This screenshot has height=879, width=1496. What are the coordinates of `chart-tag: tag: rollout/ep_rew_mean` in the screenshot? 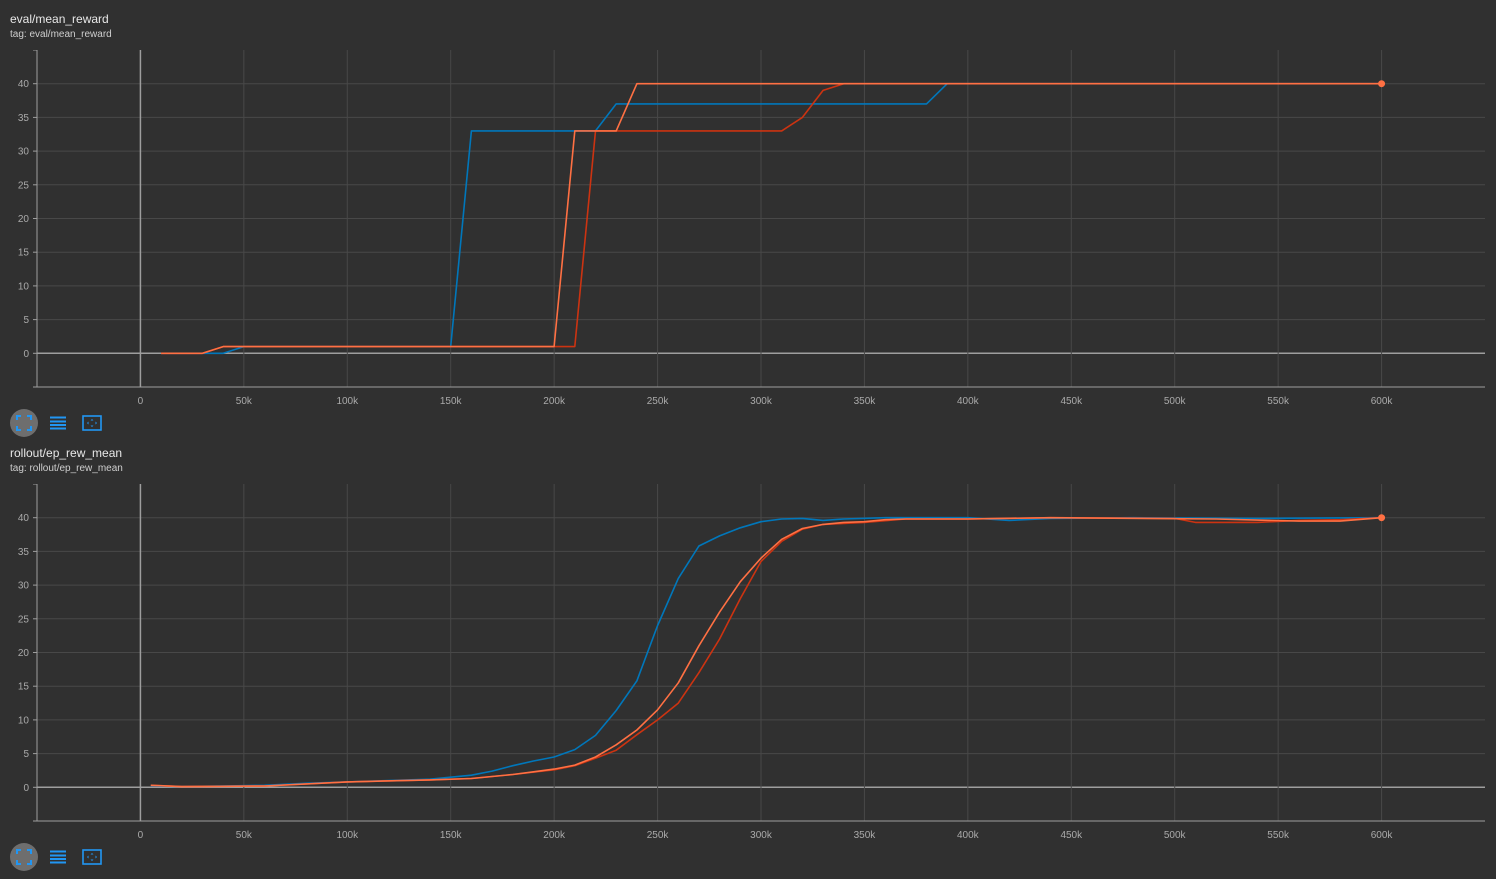 It's located at (66, 468).